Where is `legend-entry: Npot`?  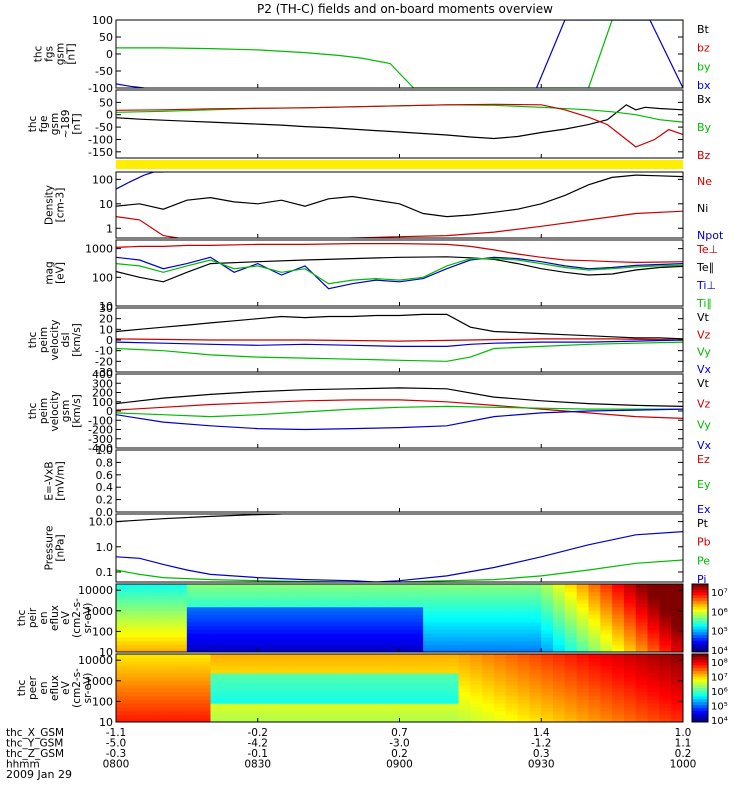 legend-entry: Npot is located at coordinates (710, 235).